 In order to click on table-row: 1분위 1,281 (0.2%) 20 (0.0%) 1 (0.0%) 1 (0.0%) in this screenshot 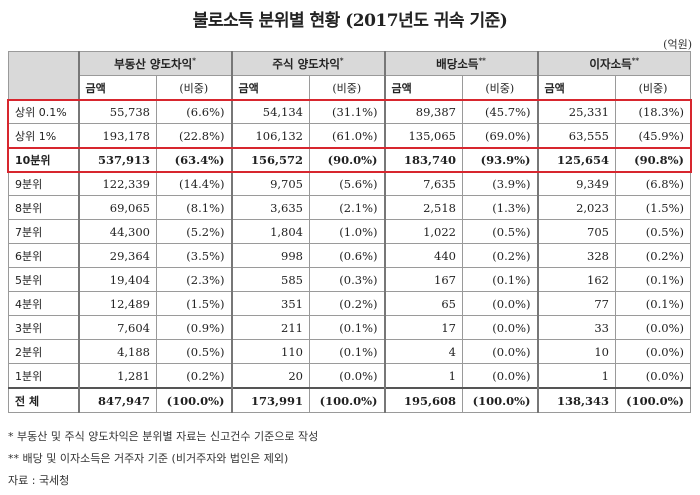, I will do `click(349, 376)`.